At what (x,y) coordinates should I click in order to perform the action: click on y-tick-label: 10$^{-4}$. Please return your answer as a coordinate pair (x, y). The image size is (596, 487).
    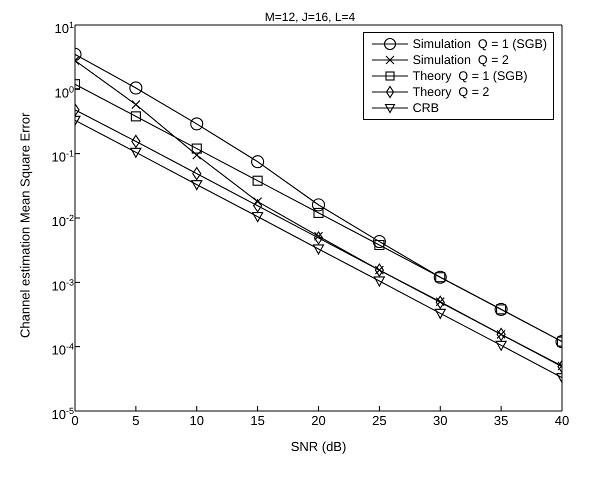
    Looking at the image, I should click on (63, 350).